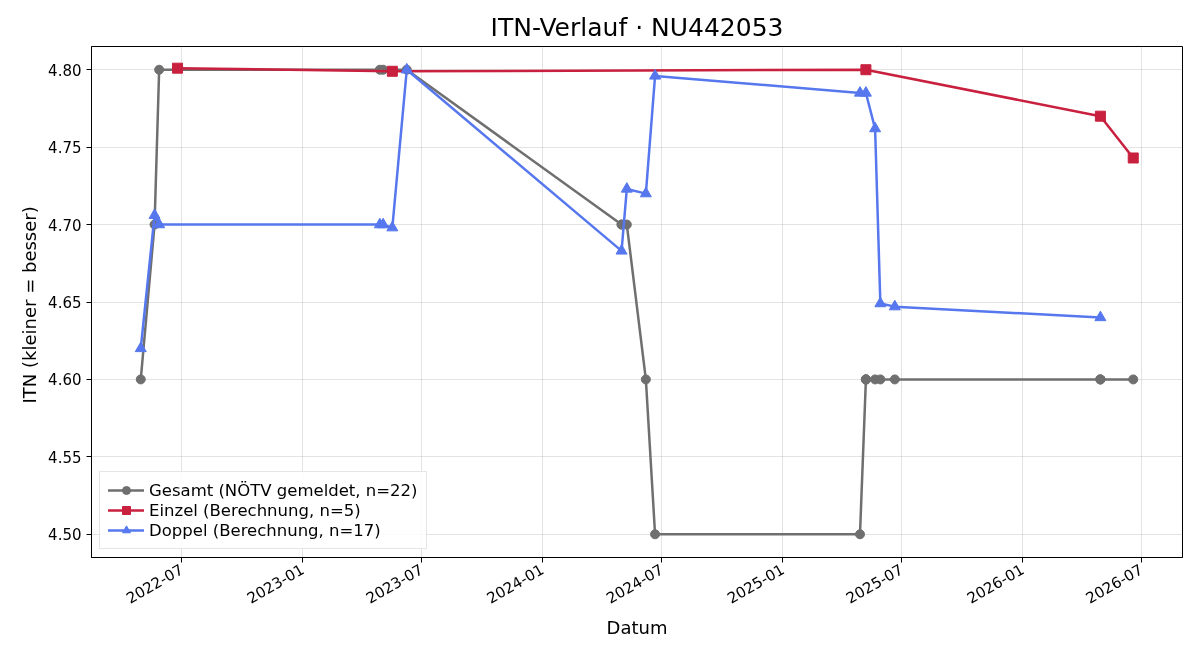 This screenshot has width=1200, height=660. I want to click on y-tick-label: 4.70, so click(65, 225).